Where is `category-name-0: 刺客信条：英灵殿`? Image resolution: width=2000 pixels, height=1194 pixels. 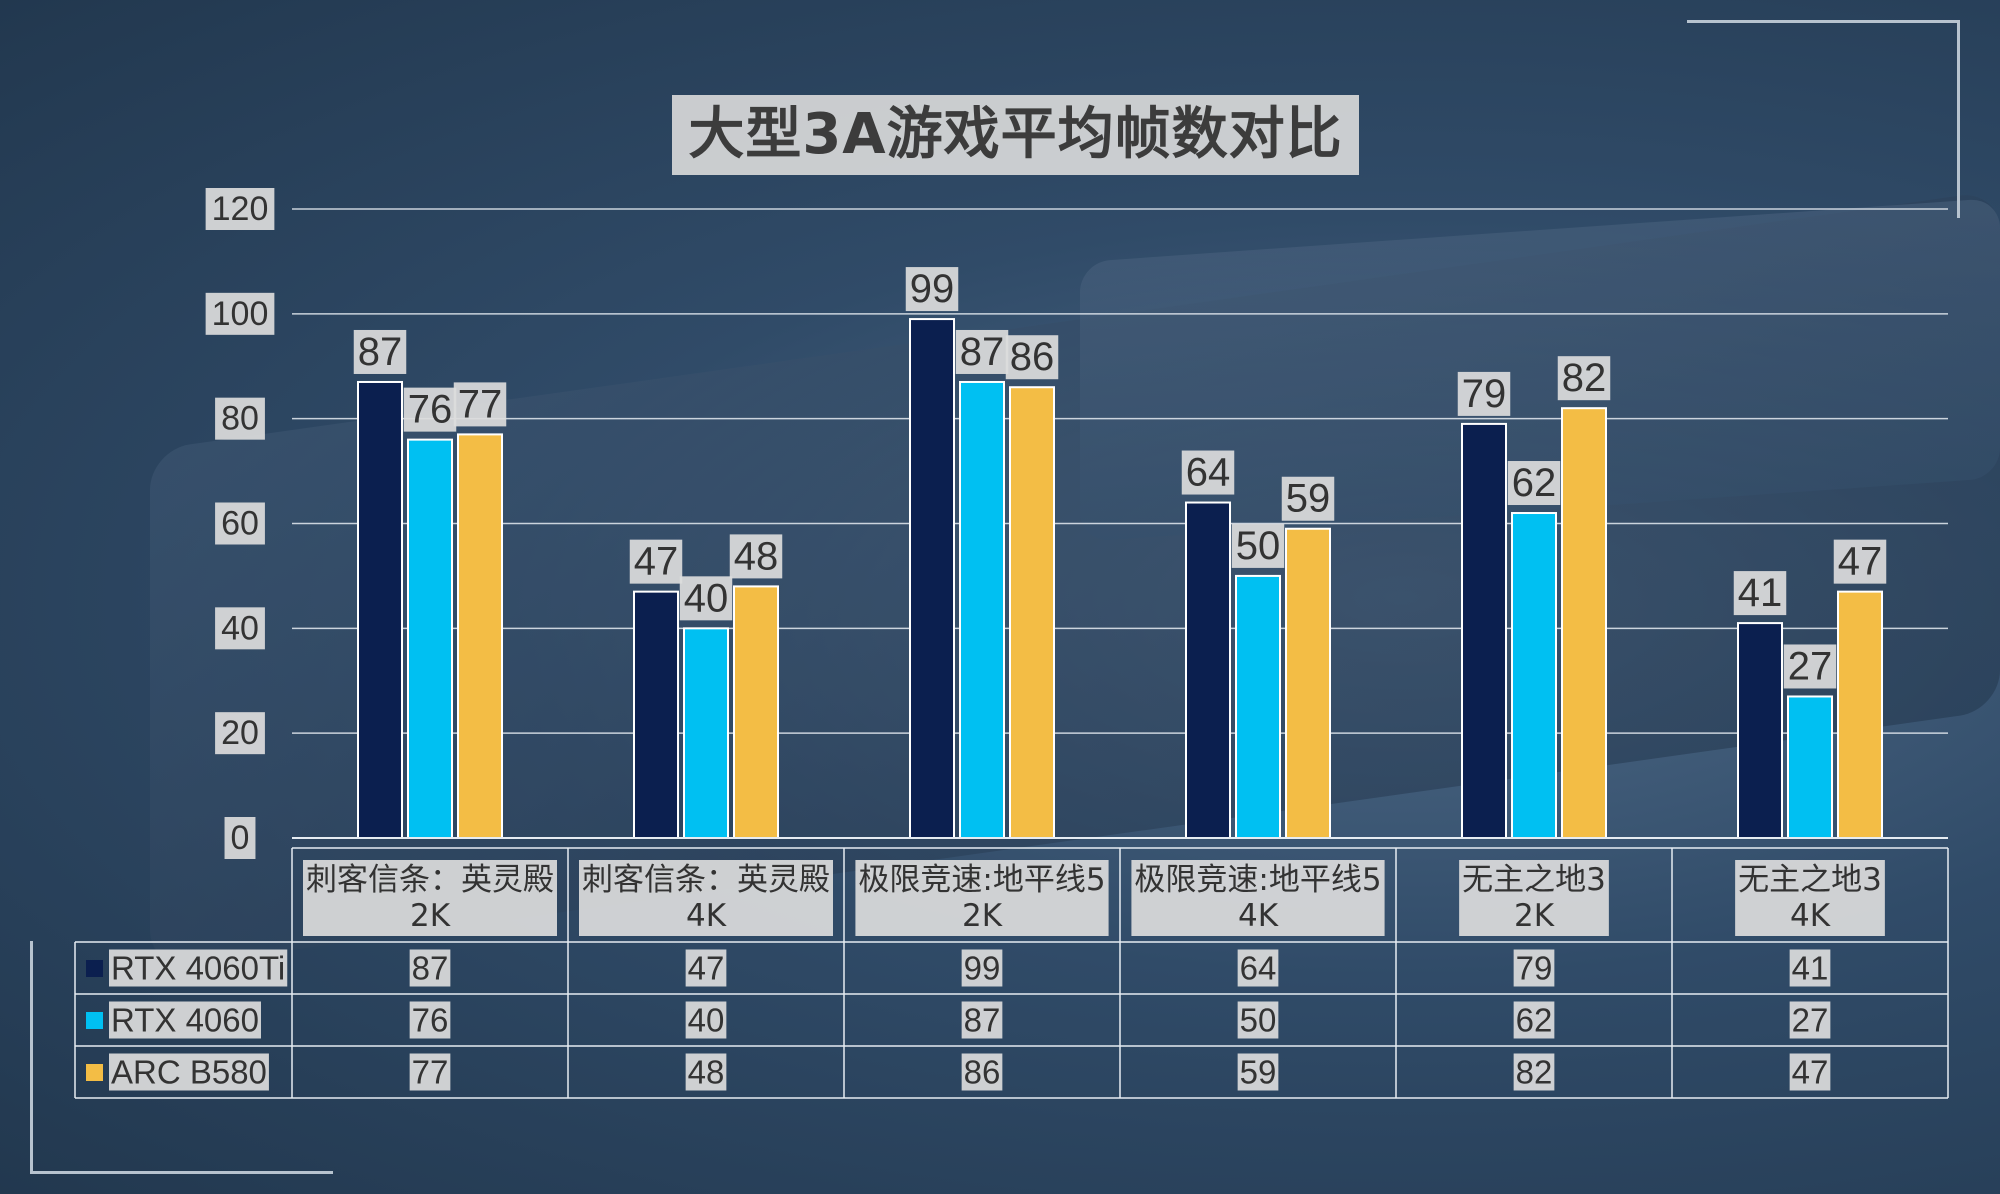 category-name-0: 刺客信条：英灵殿 is located at coordinates (430, 880).